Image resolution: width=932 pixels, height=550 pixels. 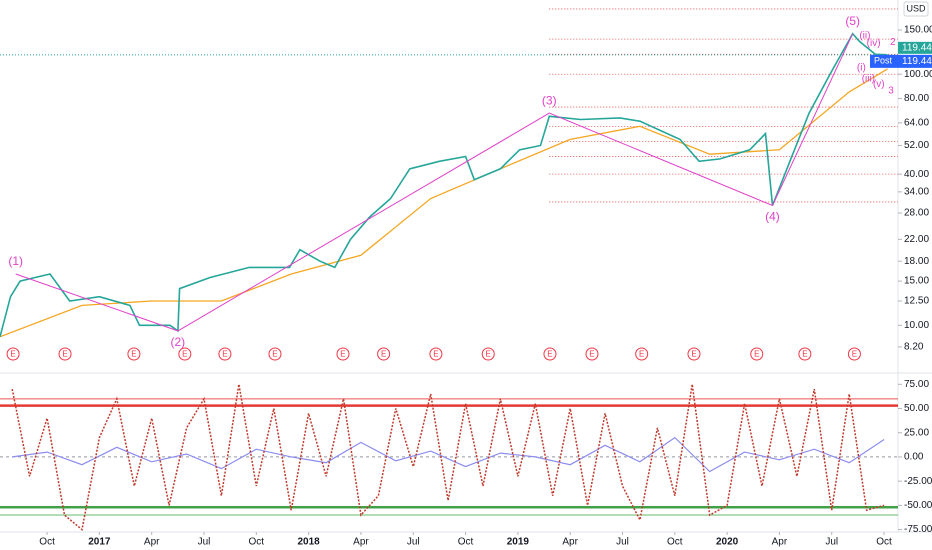 I want to click on series-line, so click(x=448, y=454).